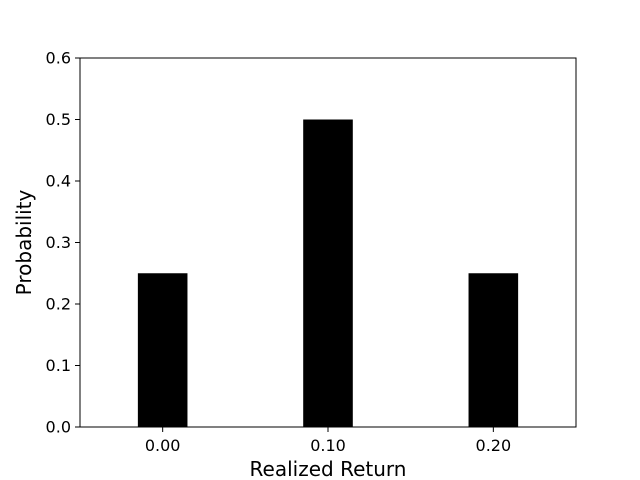  Describe the element at coordinates (58, 119) in the screenshot. I see `y-tick-label: 0.5` at that location.